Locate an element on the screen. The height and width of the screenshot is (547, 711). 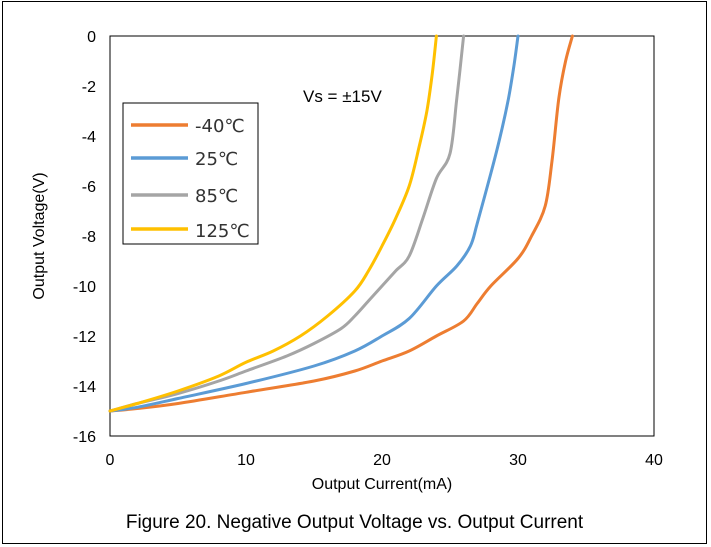
x-tick-label: 0 is located at coordinates (110, 460).